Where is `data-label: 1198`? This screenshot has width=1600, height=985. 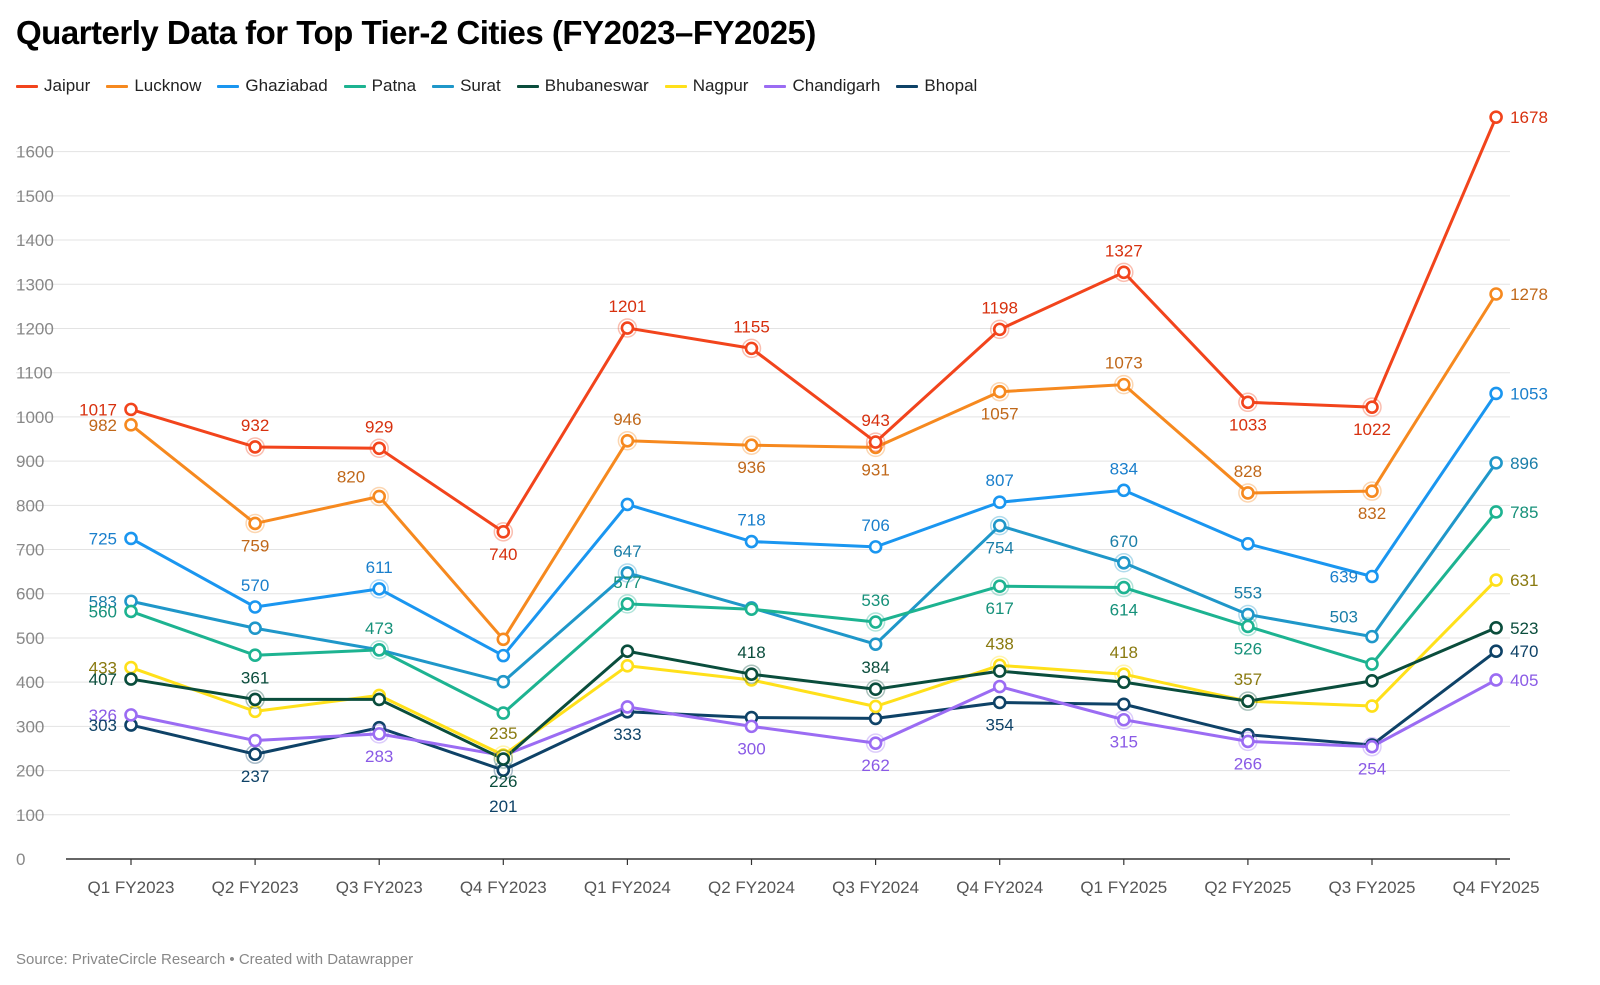 data-label: 1198 is located at coordinates (999, 307).